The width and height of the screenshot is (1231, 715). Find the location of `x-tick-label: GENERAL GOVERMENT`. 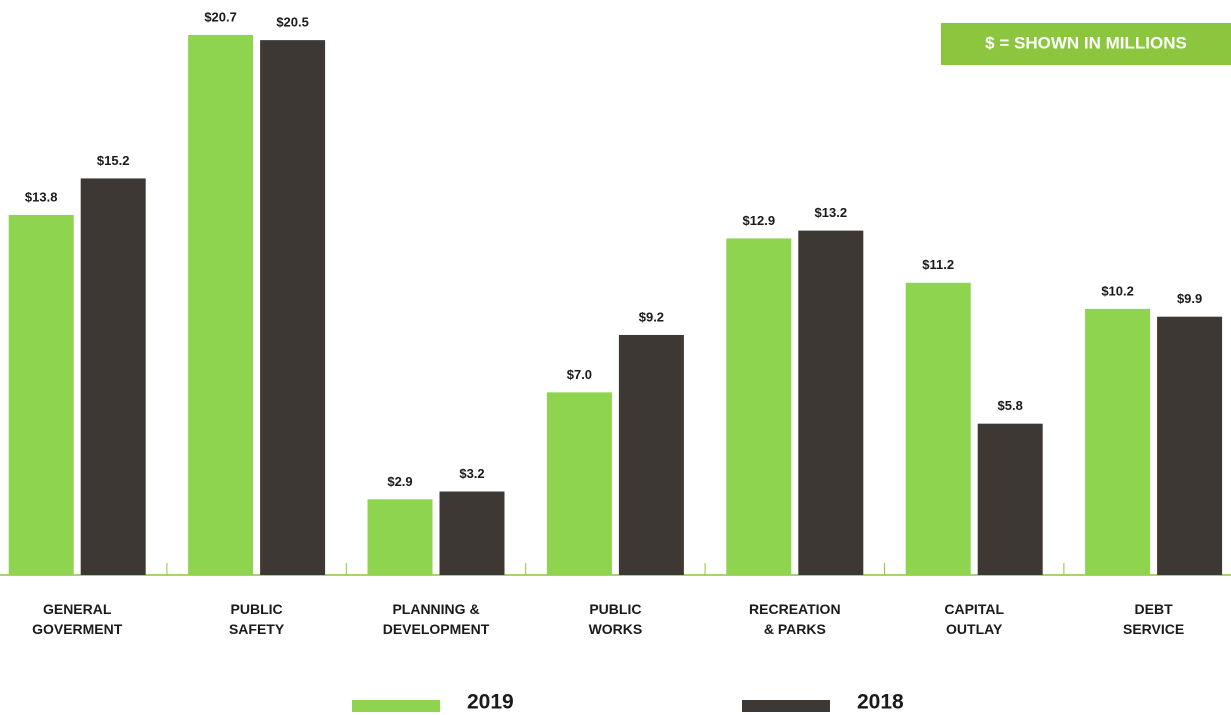

x-tick-label: GENERAL GOVERMENT is located at coordinates (77, 619).